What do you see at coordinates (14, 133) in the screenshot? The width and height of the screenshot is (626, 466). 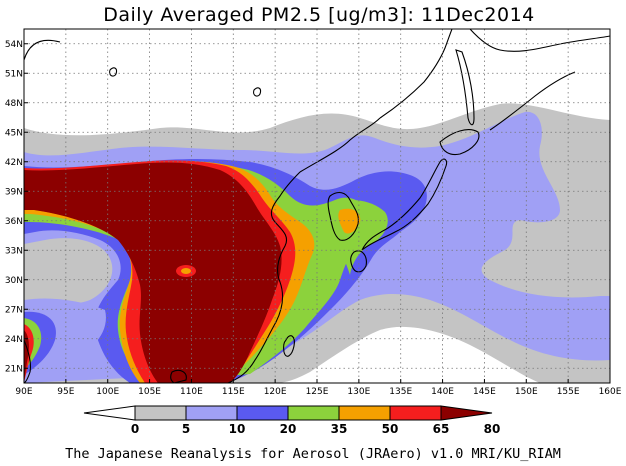 I see `lat-tick-label: 45N` at bounding box center [14, 133].